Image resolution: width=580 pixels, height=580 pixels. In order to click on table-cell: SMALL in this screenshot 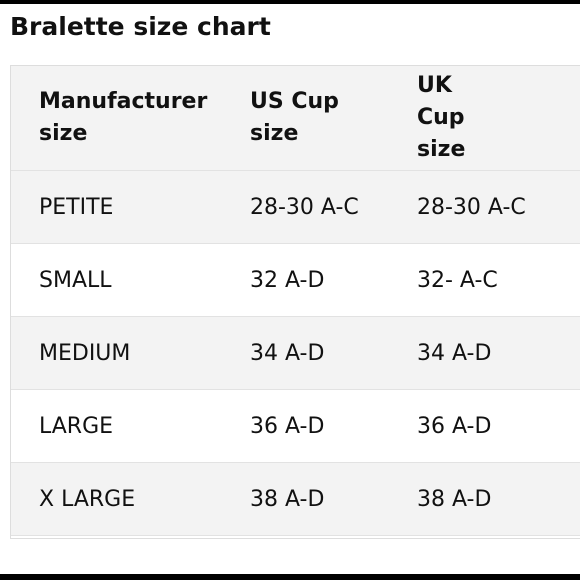, I will do `click(116, 280)`.